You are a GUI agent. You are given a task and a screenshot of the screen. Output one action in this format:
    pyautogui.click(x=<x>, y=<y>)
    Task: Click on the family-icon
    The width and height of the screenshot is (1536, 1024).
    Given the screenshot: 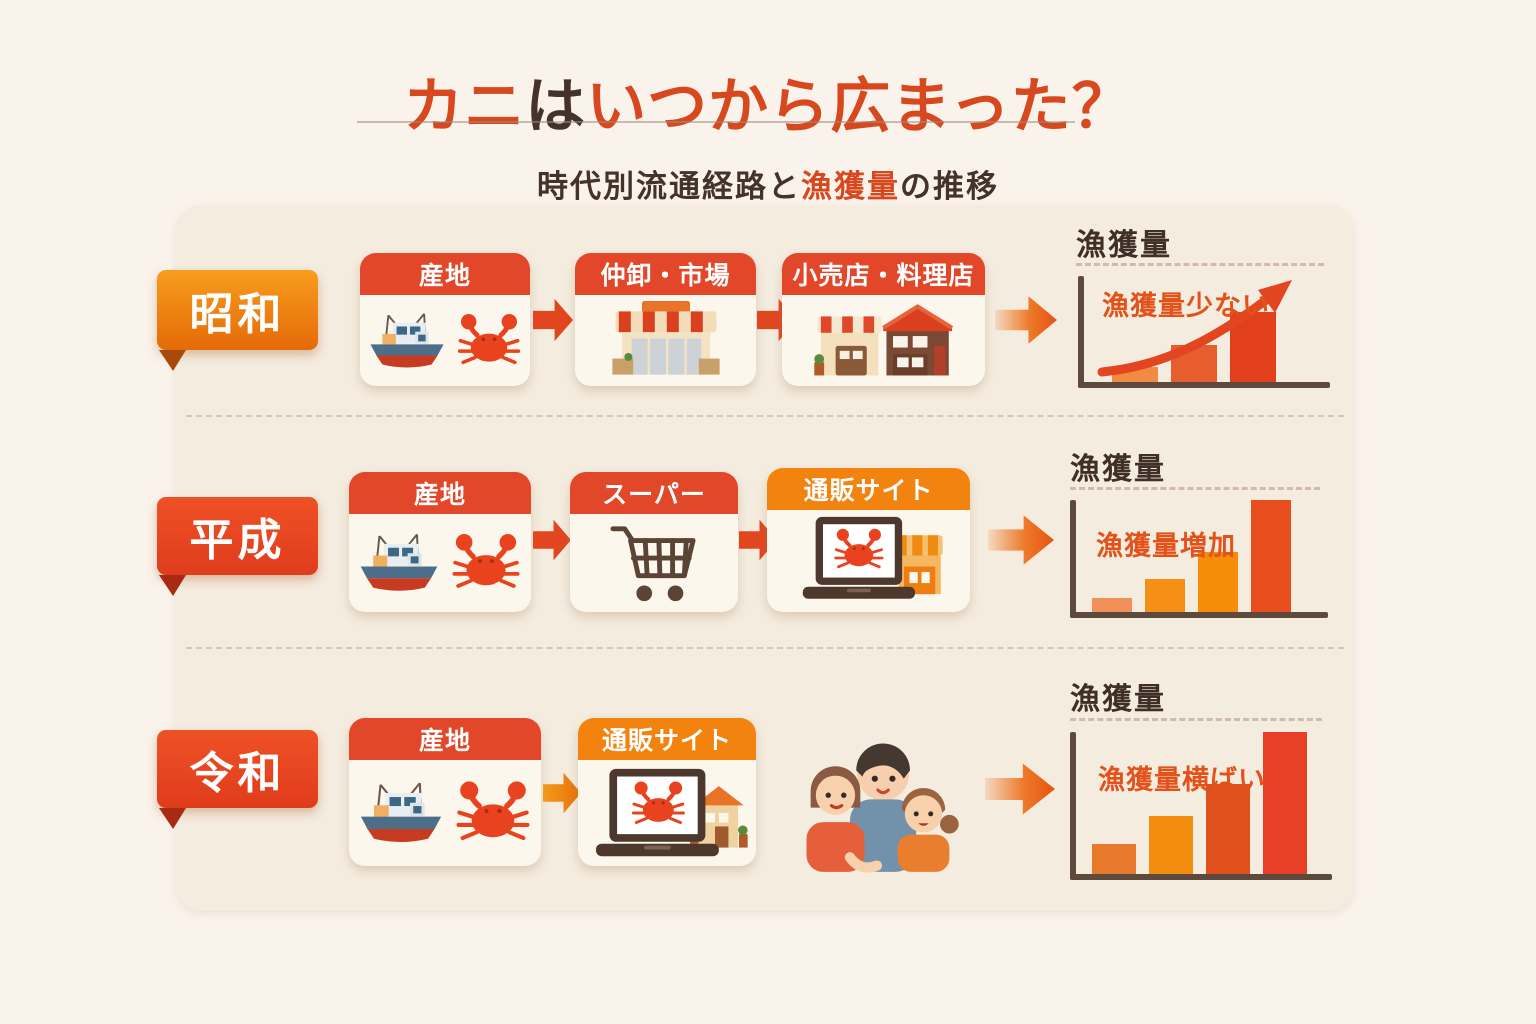 What is the action you would take?
    pyautogui.click(x=882, y=808)
    